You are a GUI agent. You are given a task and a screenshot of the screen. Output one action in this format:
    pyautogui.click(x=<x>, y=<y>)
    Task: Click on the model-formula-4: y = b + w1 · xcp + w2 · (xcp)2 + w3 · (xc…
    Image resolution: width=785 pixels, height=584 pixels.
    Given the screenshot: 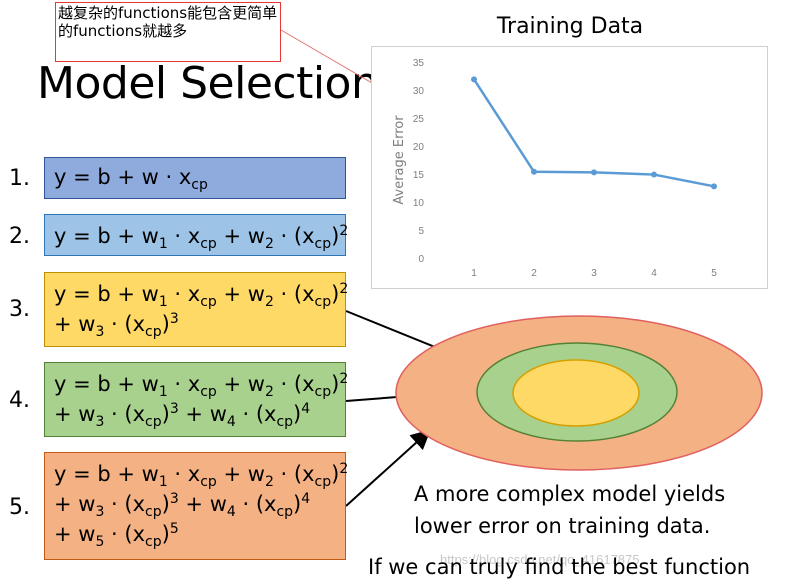 What is the action you would take?
    pyautogui.click(x=196, y=399)
    